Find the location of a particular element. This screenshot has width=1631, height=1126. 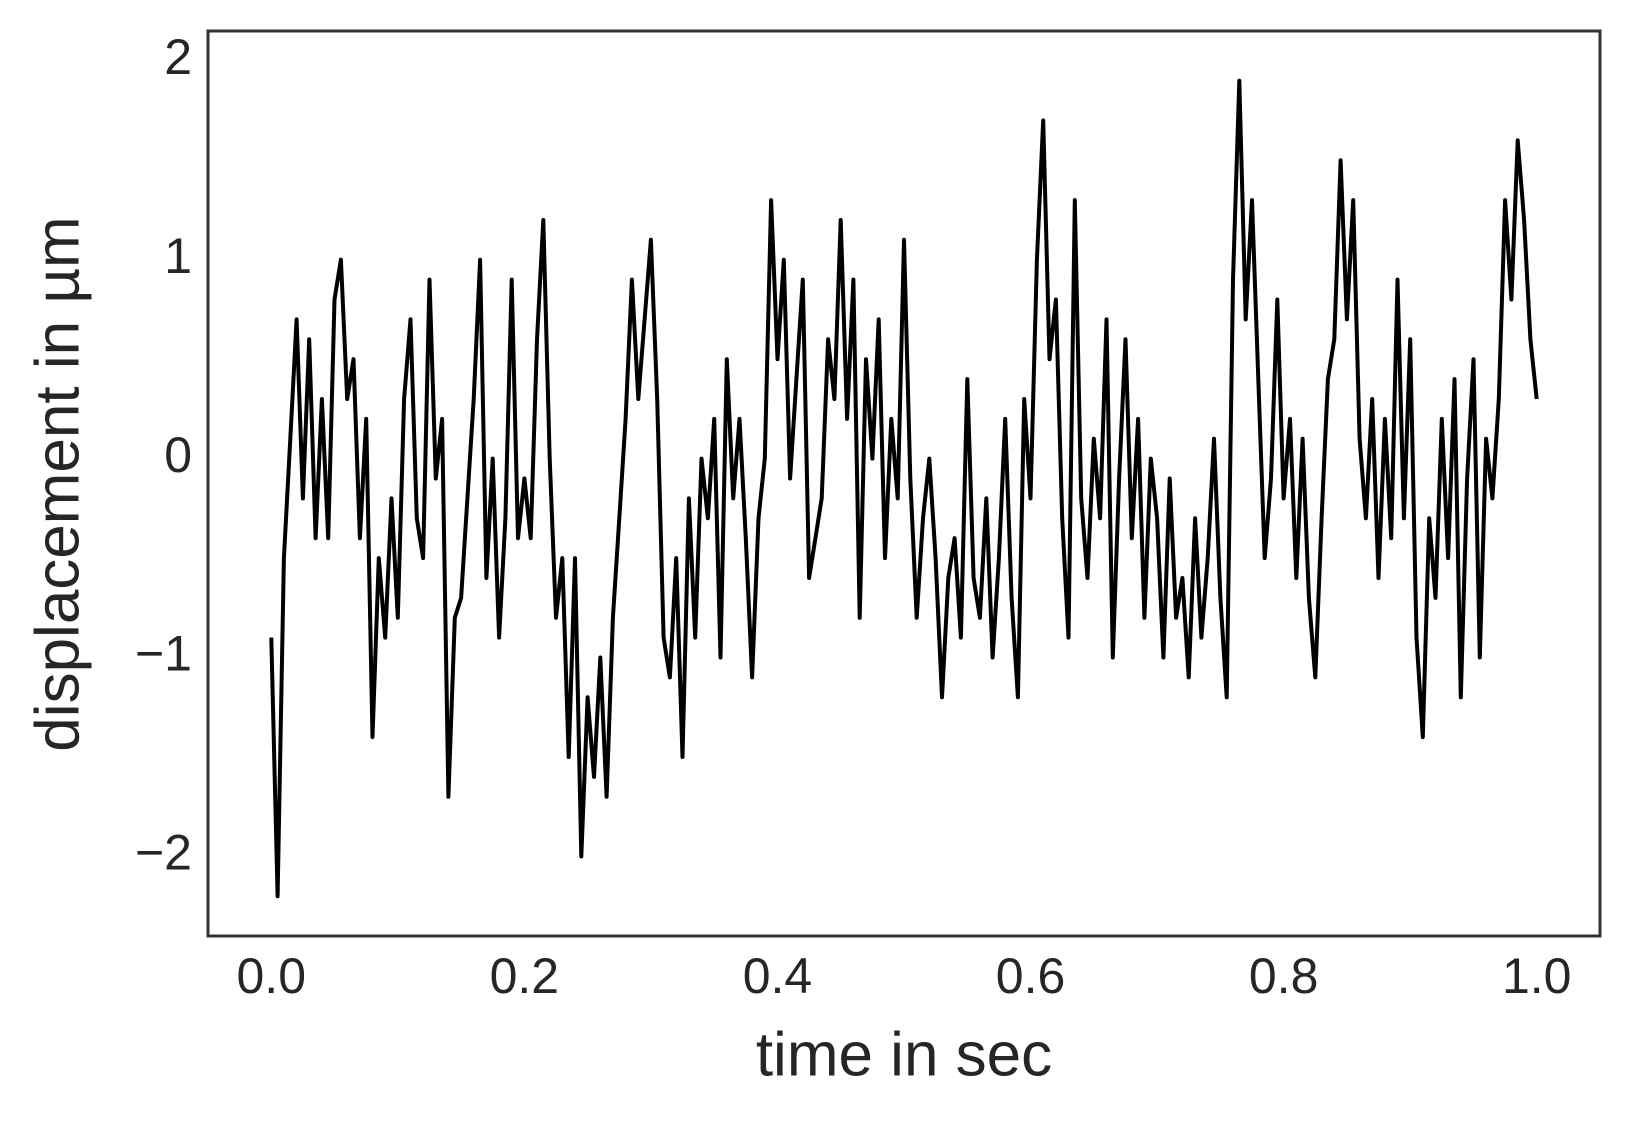

x-tick-label: 0.0 is located at coordinates (272, 976).